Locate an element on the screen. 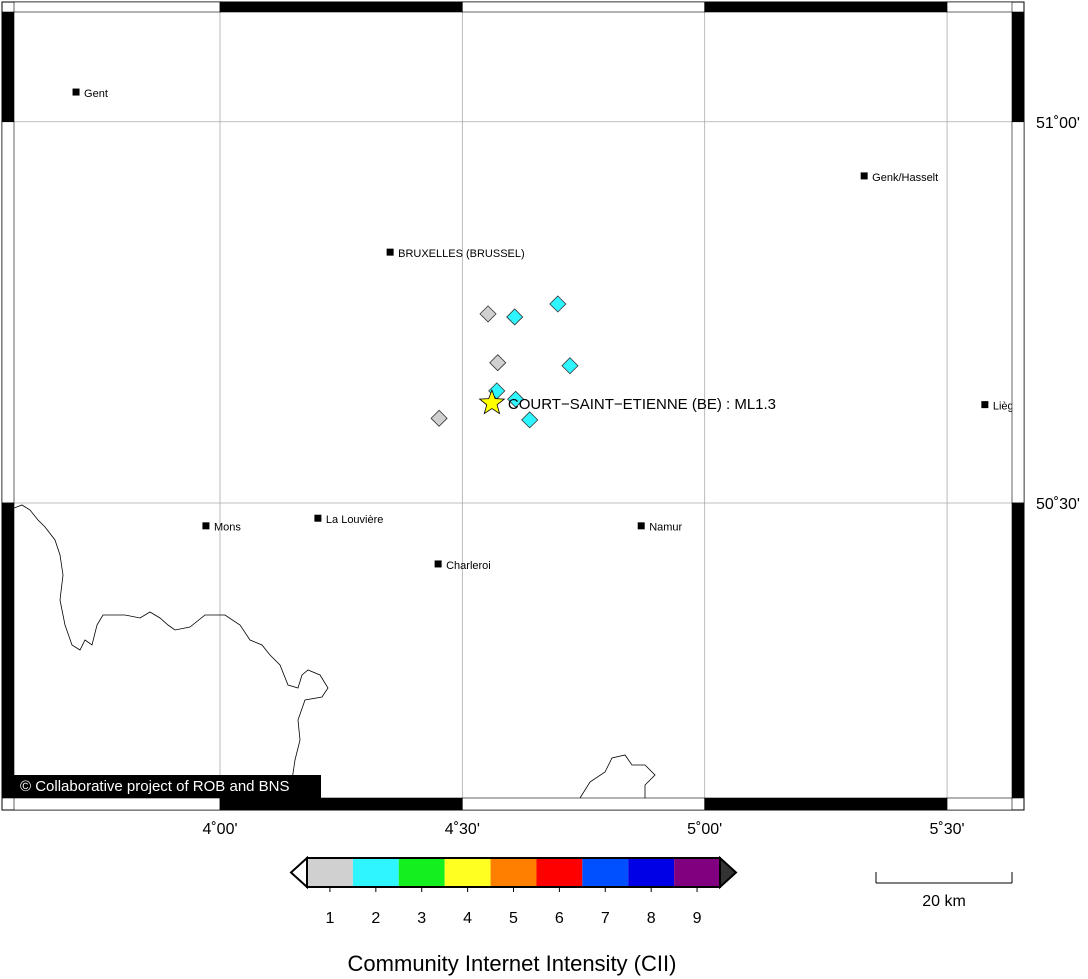 This screenshot has height=979, width=1088. lon-label: 4˚00' is located at coordinates (219, 829).